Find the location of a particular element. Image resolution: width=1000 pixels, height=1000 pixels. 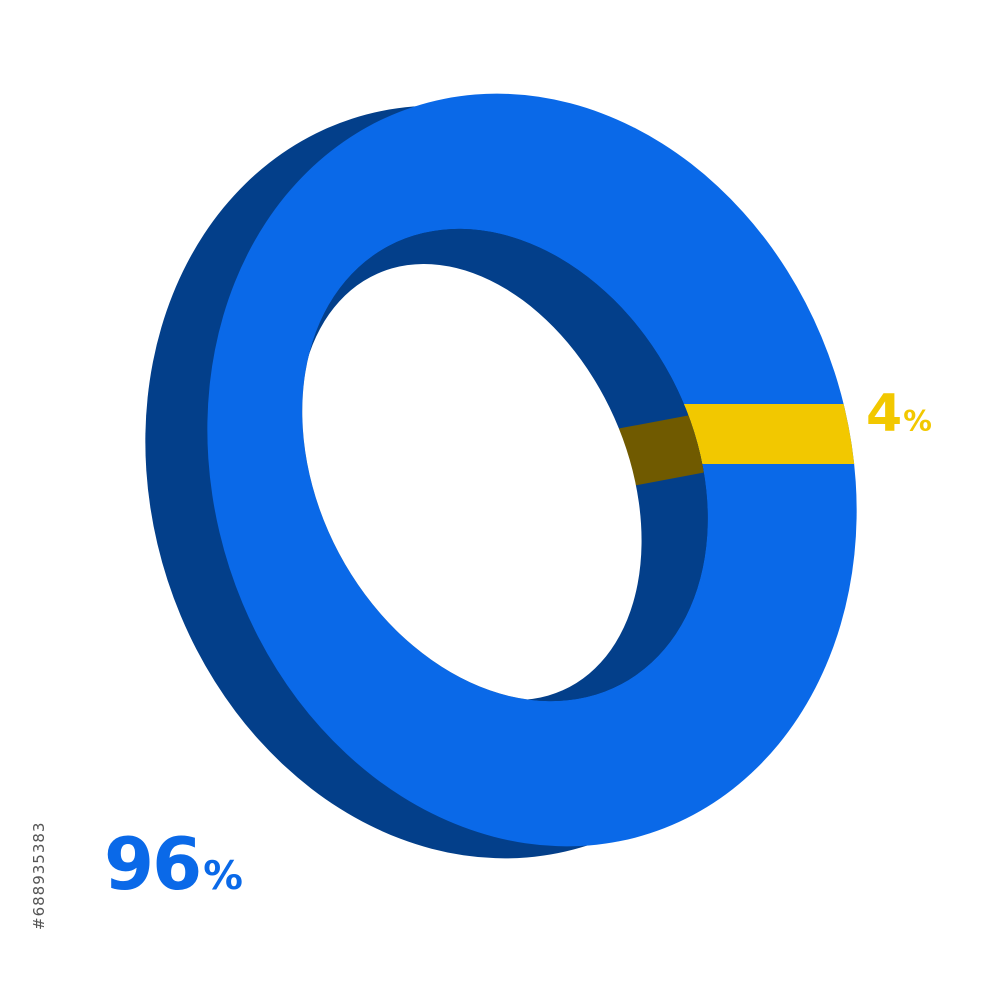

ring-opening is located at coordinates (470, 482).